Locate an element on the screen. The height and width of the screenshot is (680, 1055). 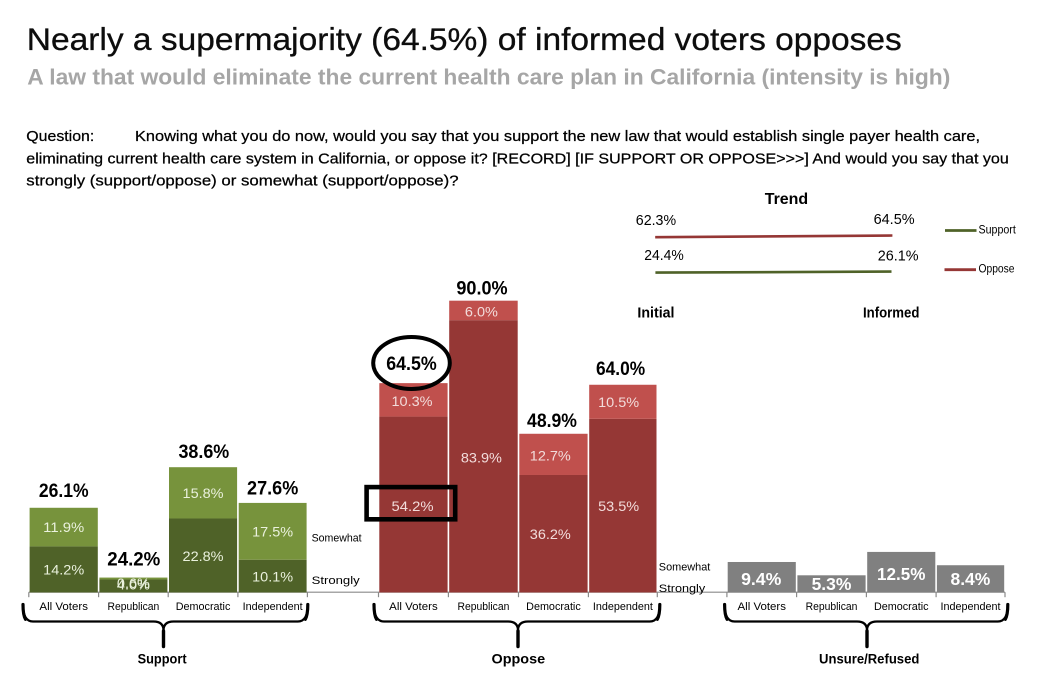
svg-text: 90.0% is located at coordinates (481, 289).